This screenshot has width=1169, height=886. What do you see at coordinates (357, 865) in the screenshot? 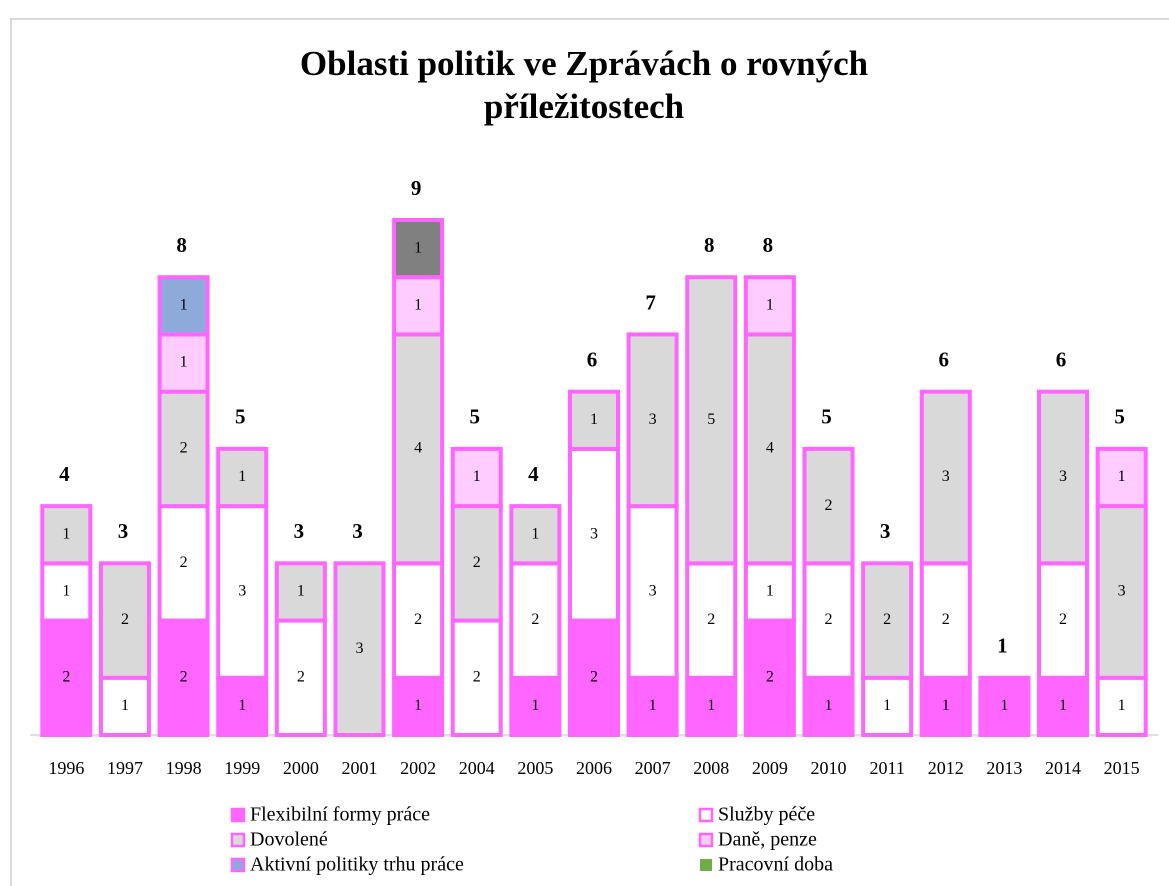
I see `legend-label: Aktivní politiky trhu práce` at bounding box center [357, 865].